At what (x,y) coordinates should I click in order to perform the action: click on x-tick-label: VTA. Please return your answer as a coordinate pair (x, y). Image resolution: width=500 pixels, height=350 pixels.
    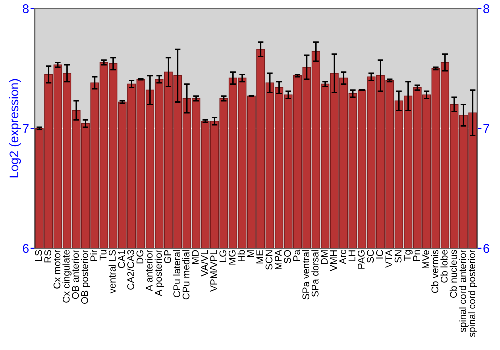
    Looking at the image, I should click on (389, 259).